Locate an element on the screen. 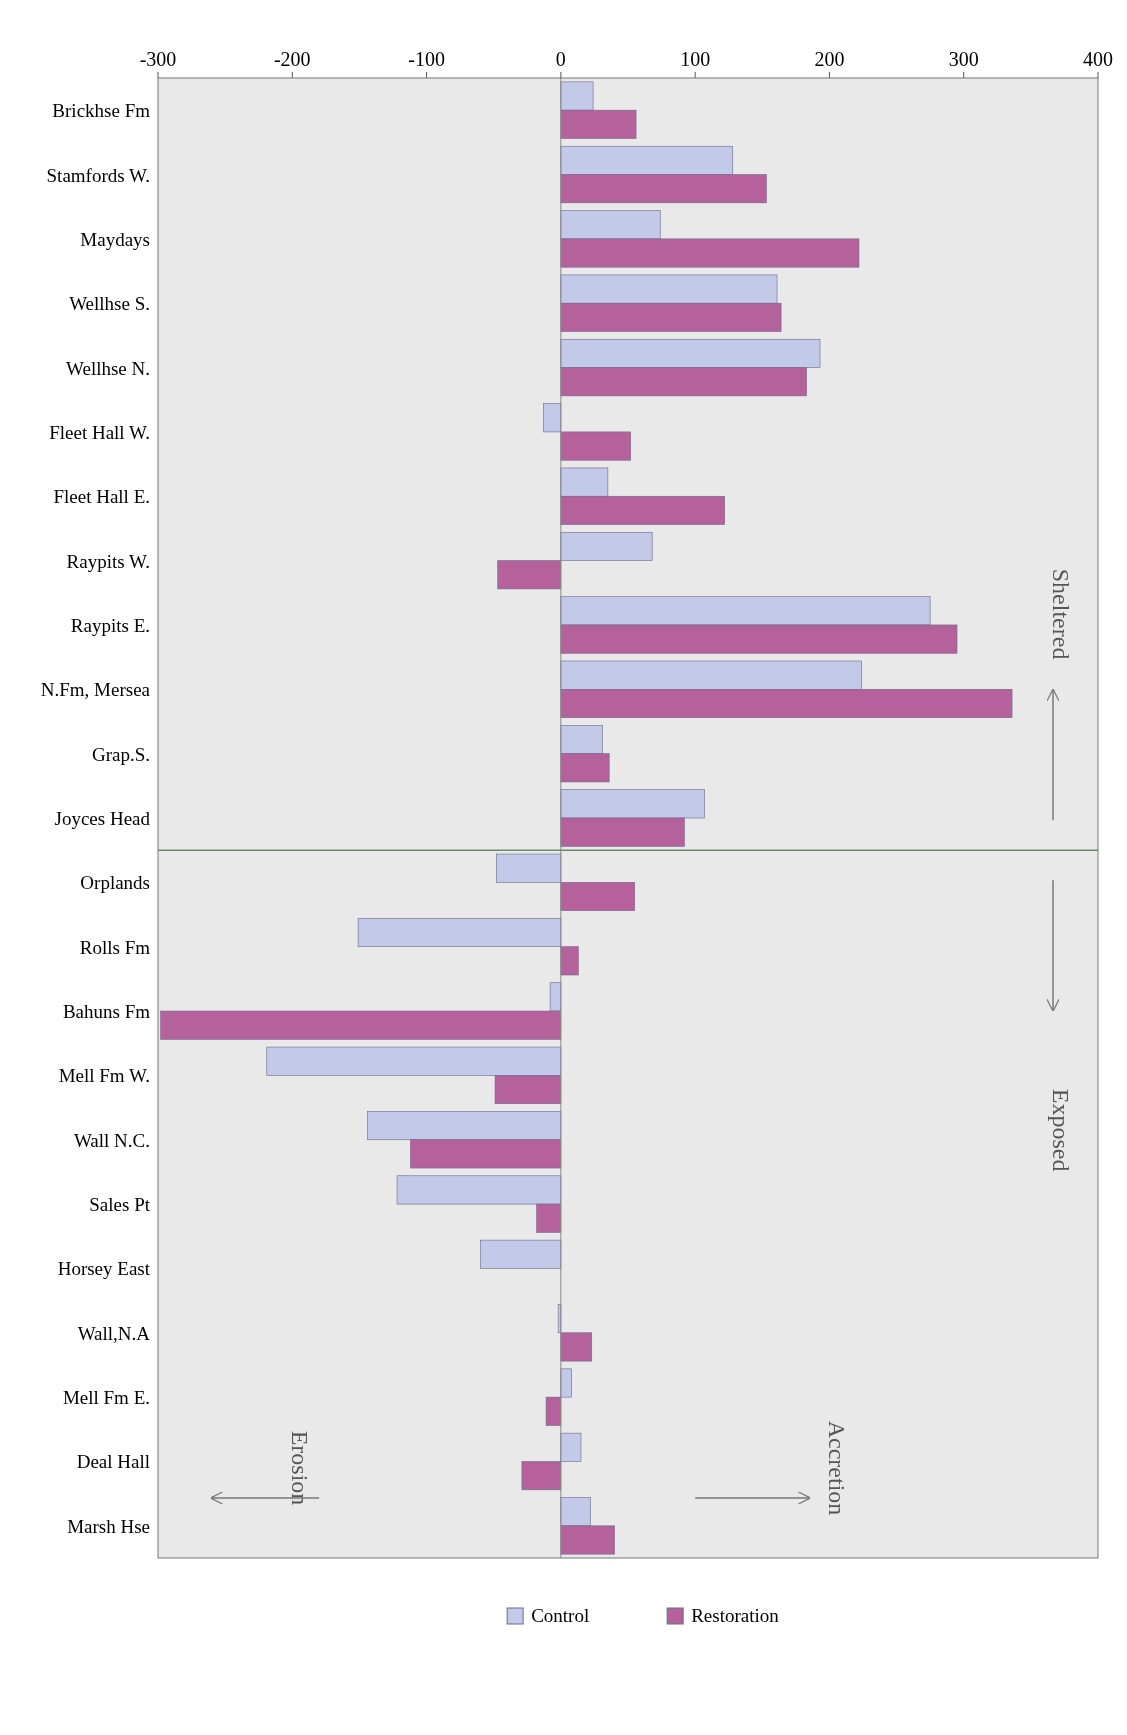 The height and width of the screenshot is (1735, 1127). x-tick-label: -200 is located at coordinates (292, 59).